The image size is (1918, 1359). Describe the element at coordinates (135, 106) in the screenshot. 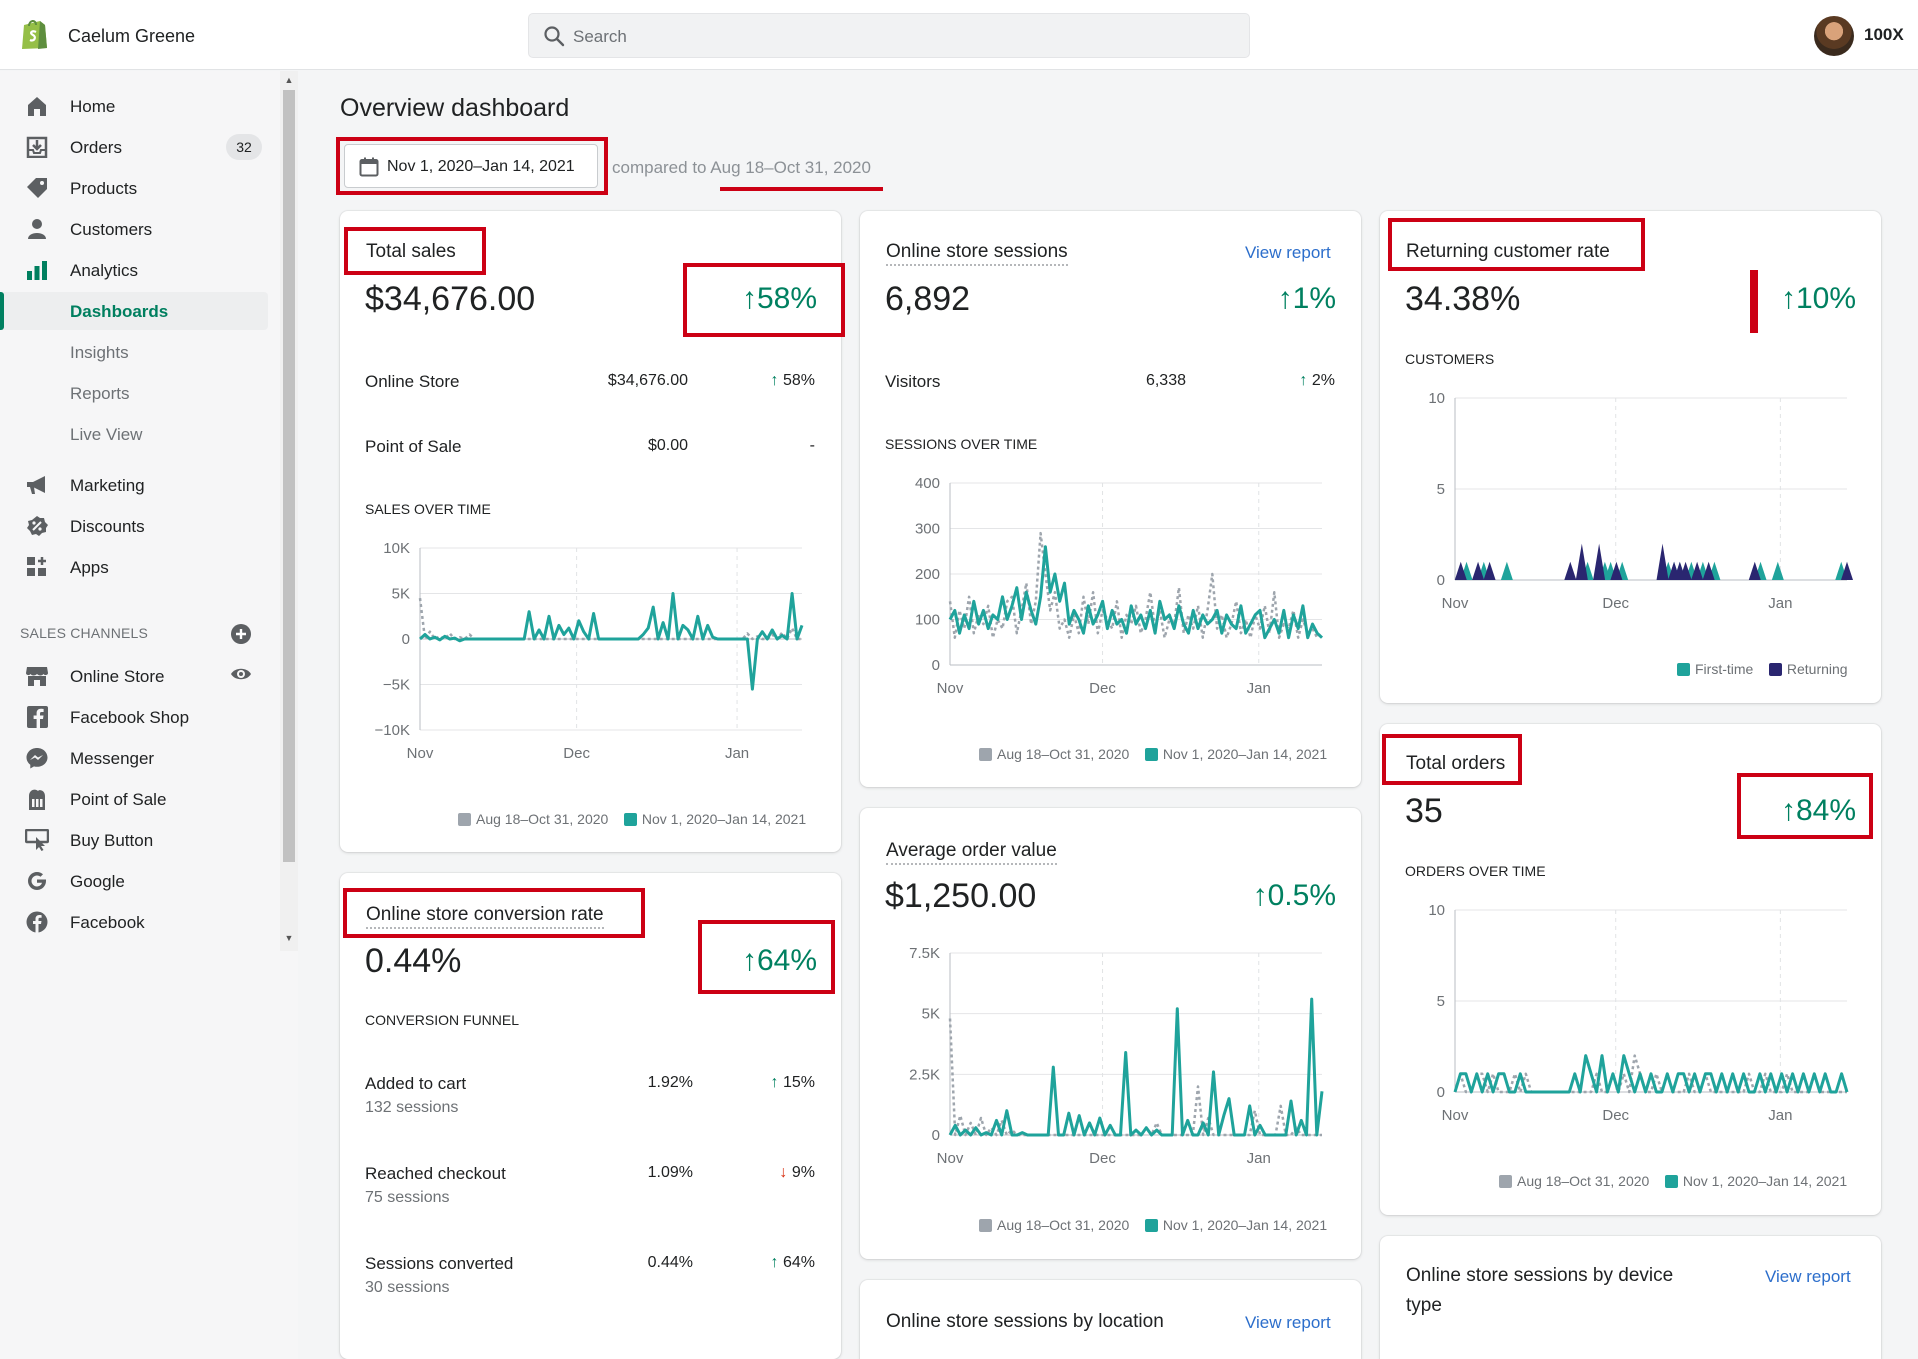

I see `sidebar-item-home: Home` at that location.